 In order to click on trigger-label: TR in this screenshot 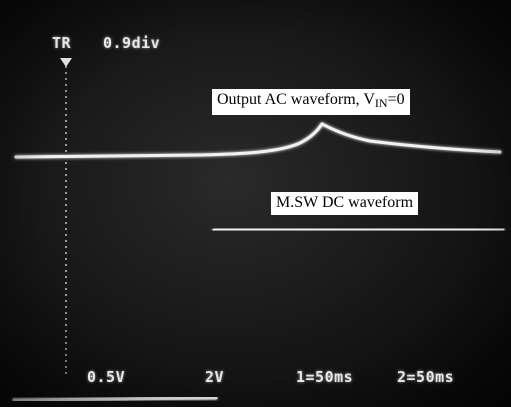, I will do `click(62, 43)`.